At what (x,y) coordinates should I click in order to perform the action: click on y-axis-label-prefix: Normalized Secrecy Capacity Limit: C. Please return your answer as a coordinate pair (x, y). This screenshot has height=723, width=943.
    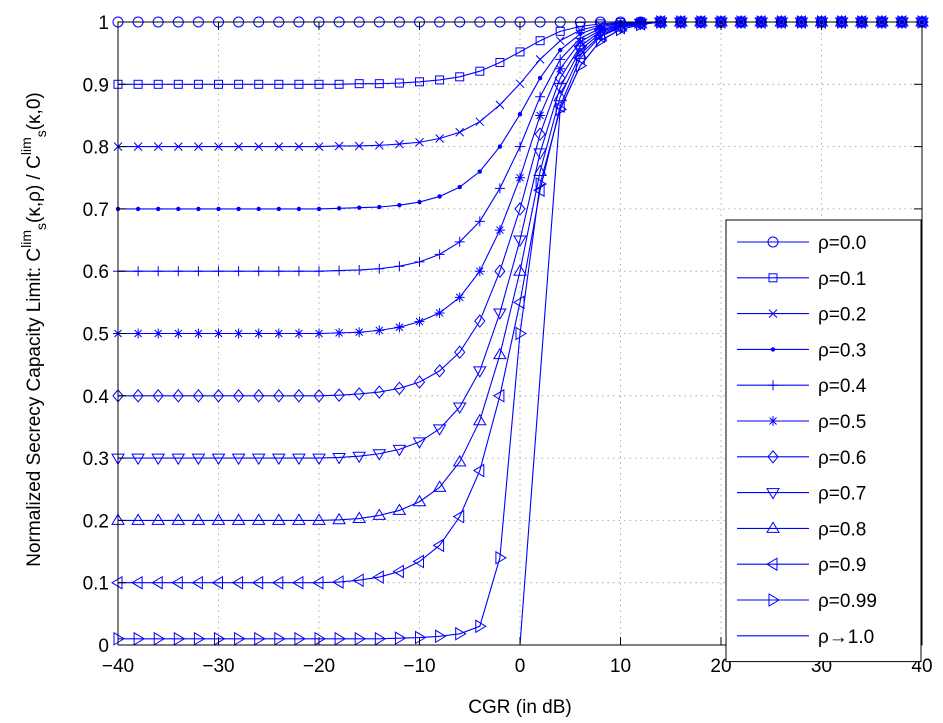
    Looking at the image, I should click on (34, 407).